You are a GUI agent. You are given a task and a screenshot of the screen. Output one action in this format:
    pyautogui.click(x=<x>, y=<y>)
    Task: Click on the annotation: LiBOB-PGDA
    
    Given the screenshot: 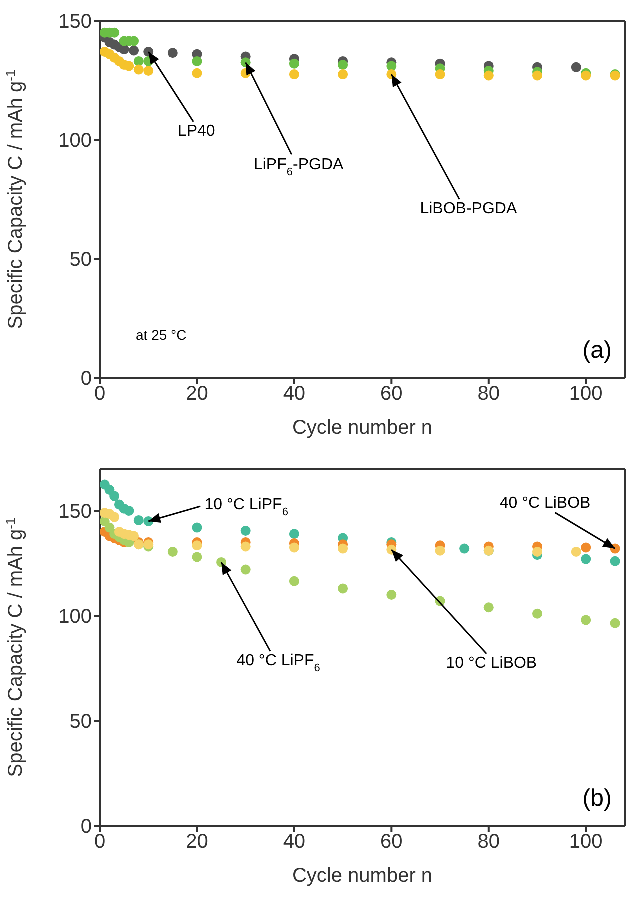 What is the action you would take?
    pyautogui.click(x=469, y=209)
    